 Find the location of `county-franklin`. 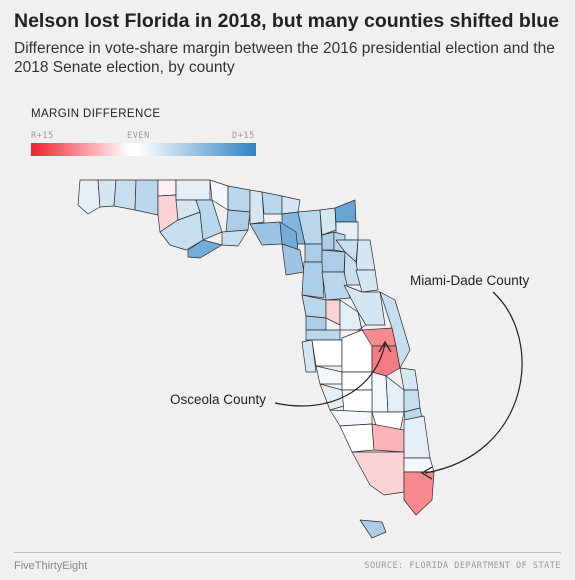

county-franklin is located at coordinates (235, 238).